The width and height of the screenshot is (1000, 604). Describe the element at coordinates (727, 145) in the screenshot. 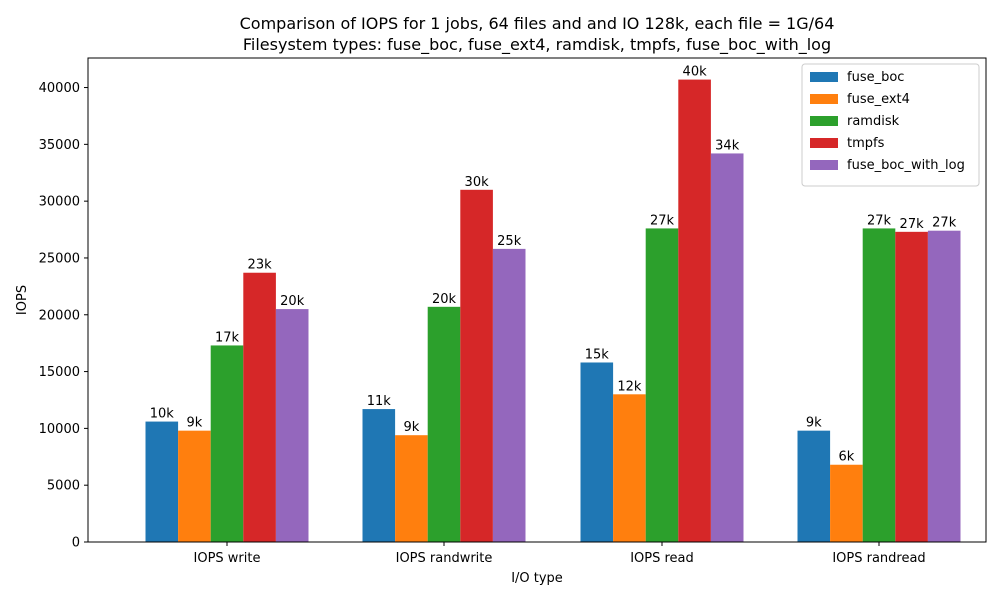

I see `bar-label-fuse_boc_with_log-2: 34k` at that location.